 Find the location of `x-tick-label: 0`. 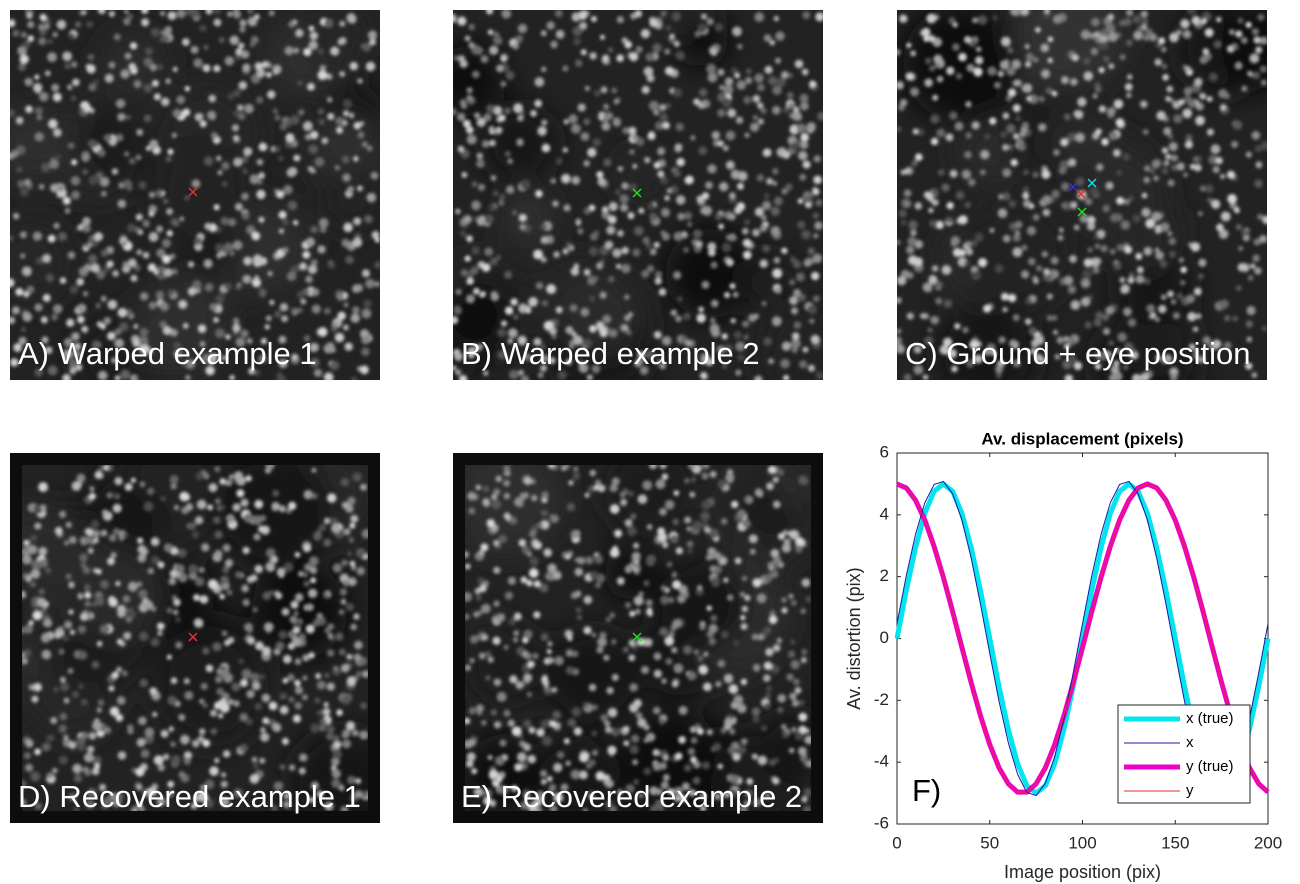

x-tick-label: 0 is located at coordinates (896, 842).